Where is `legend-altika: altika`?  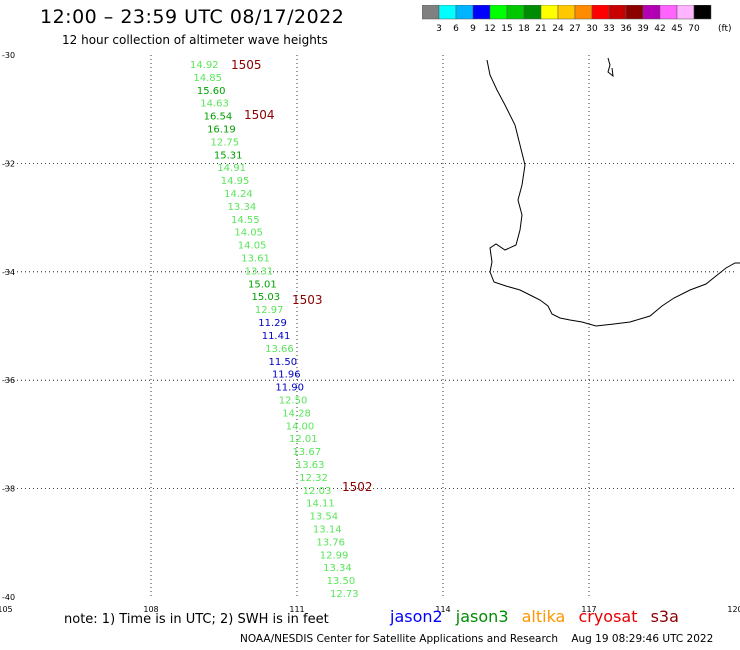
legend-altika: altika is located at coordinates (543, 616).